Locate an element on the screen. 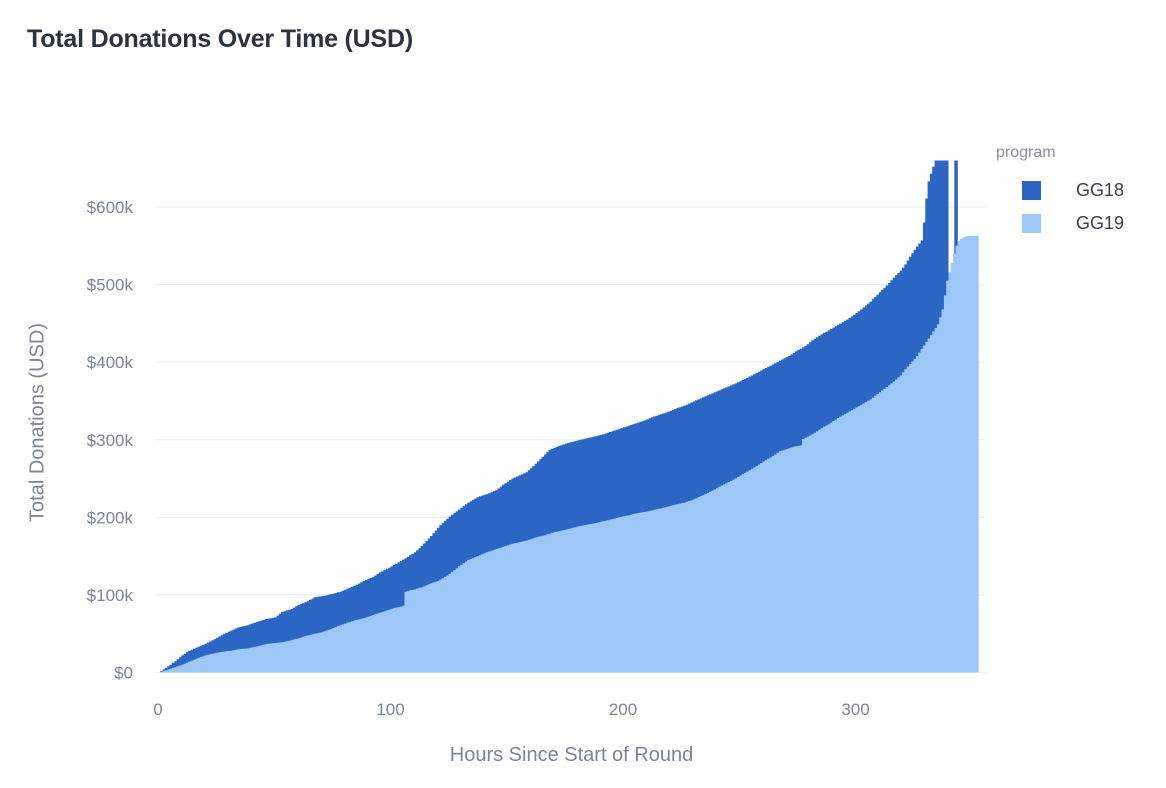 Image resolution: width=1166 pixels, height=788 pixels. legend-label-gg19: GG19 is located at coordinates (1100, 223).